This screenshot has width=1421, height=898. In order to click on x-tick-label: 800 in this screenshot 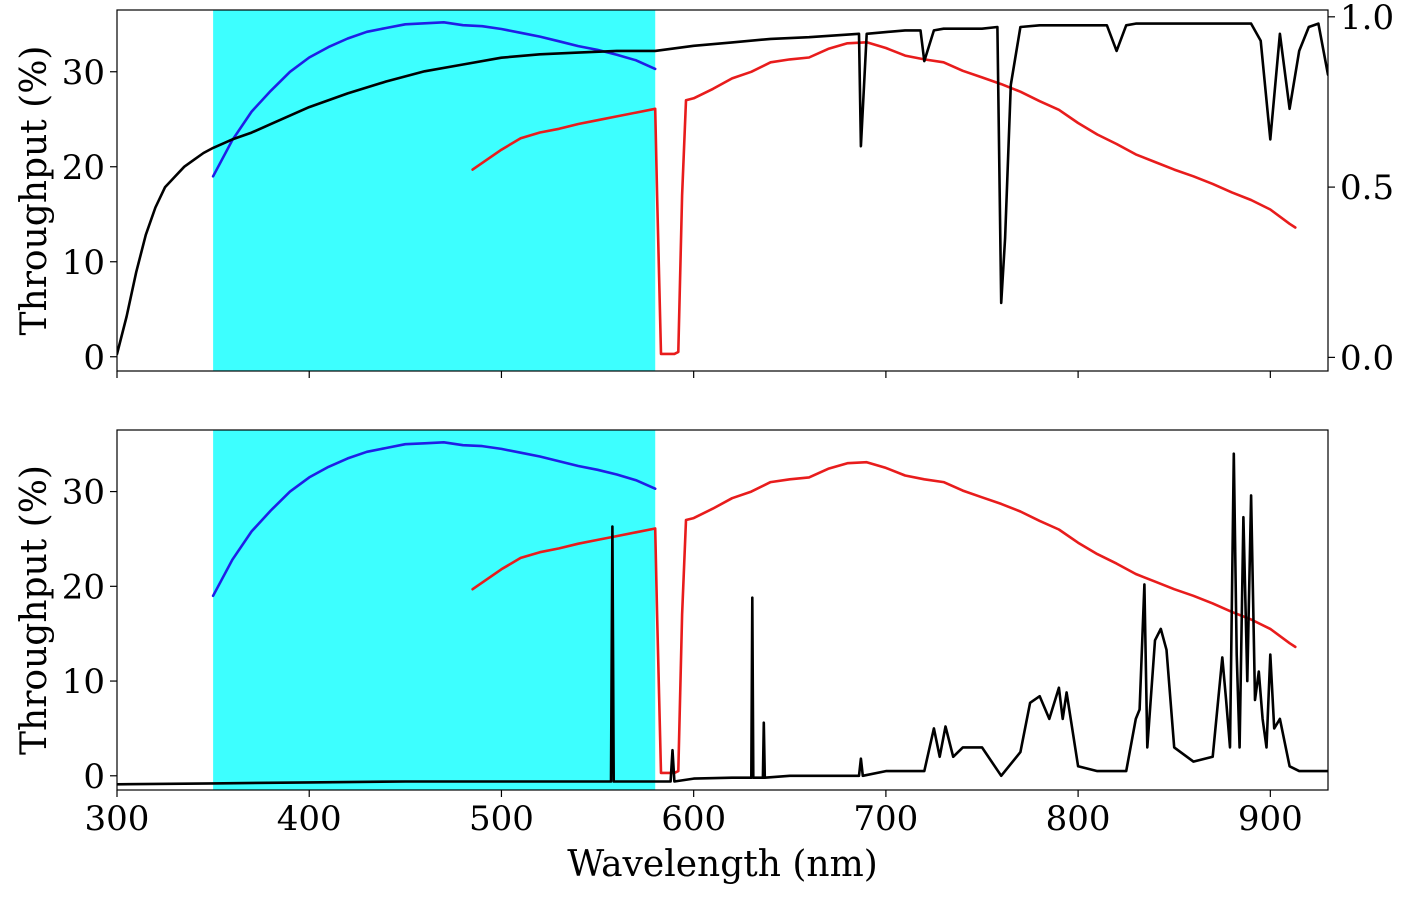, I will do `click(1078, 819)`.